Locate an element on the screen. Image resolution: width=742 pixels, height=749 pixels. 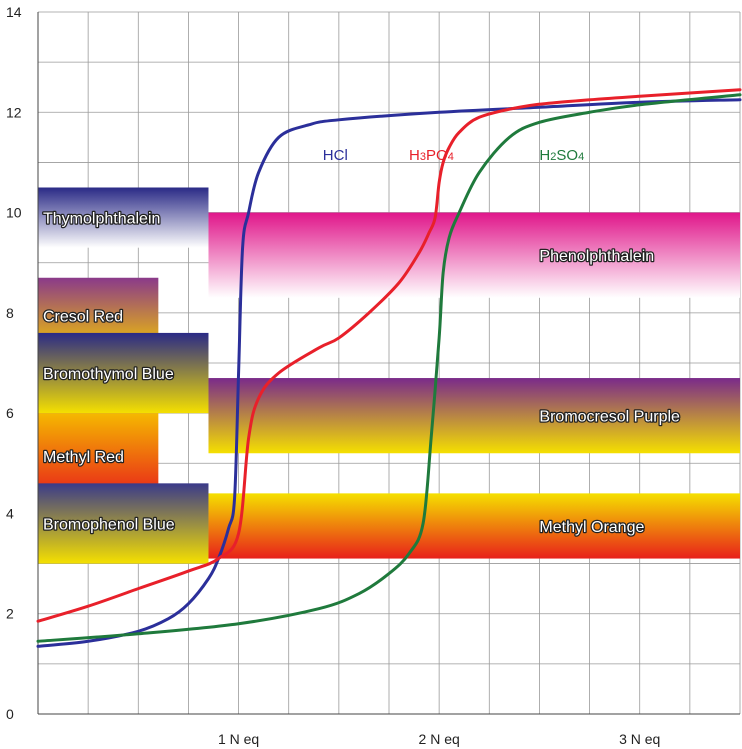
indicator-label: Bromocresol Purple is located at coordinates (609, 417).